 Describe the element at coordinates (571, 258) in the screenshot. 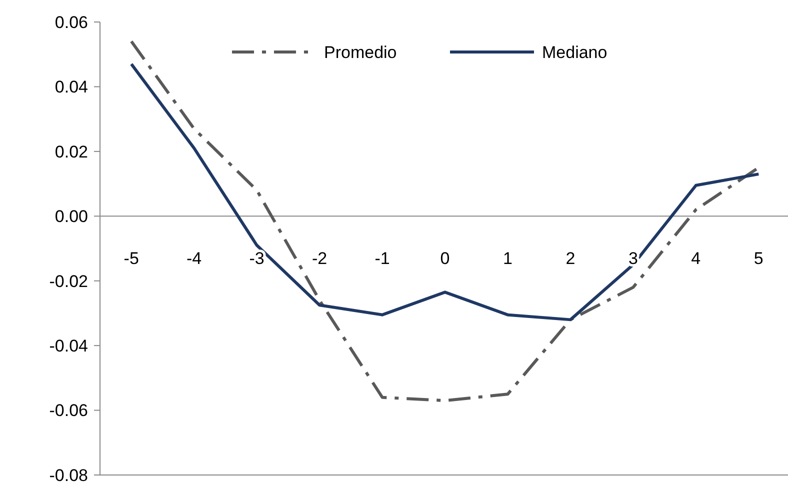

I see `x-tick-label: 2` at that location.